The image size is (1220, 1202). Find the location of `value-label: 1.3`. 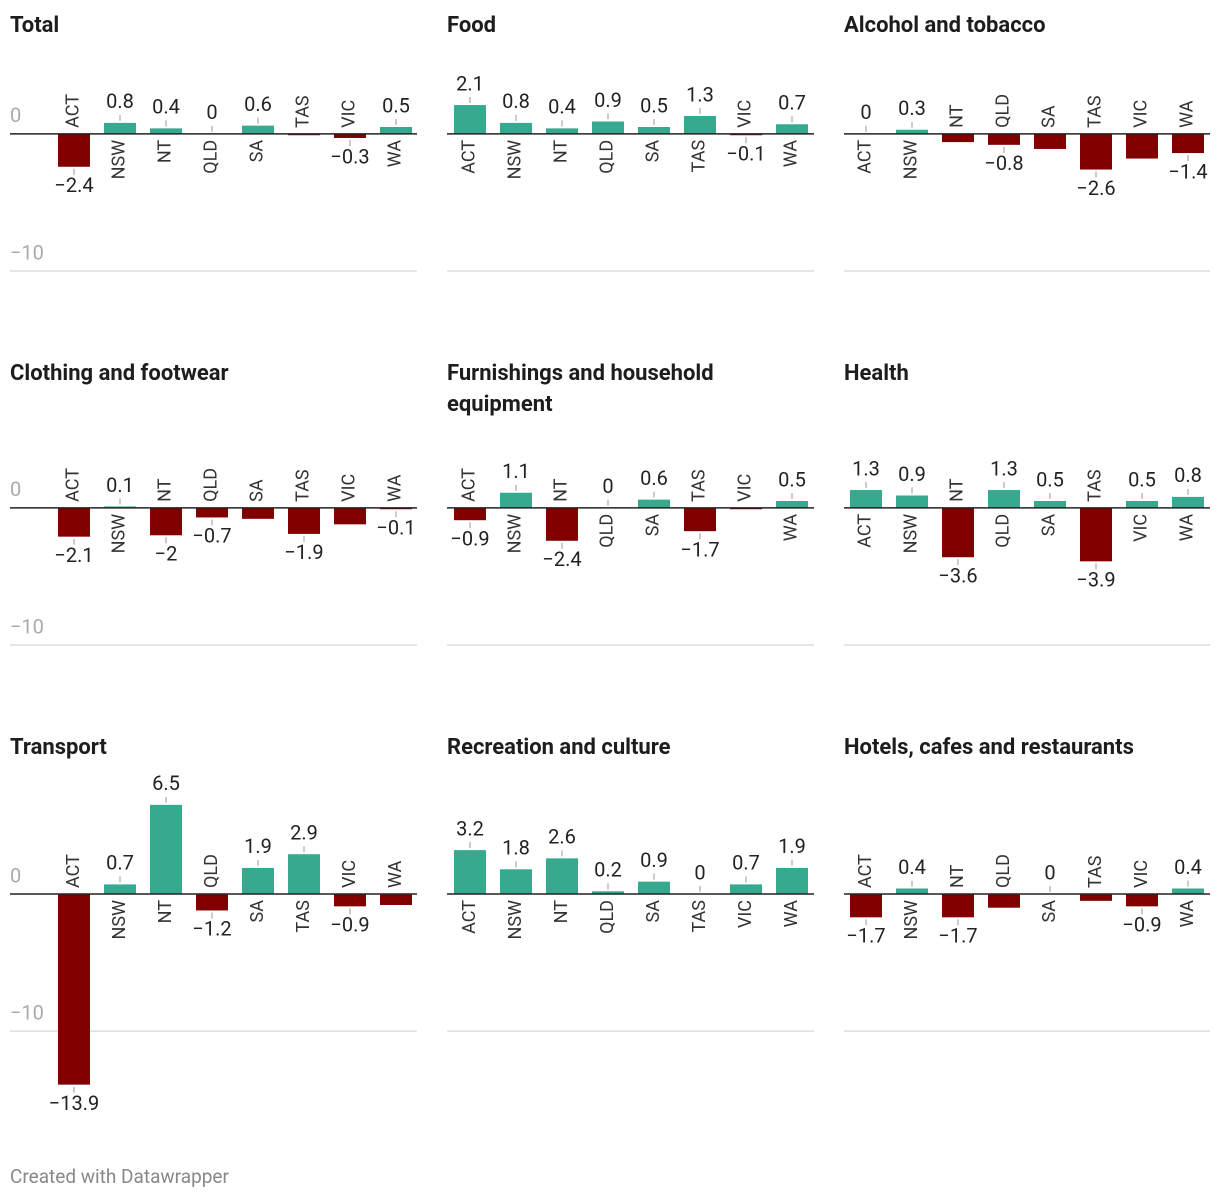

value-label: 1.3 is located at coordinates (700, 94).